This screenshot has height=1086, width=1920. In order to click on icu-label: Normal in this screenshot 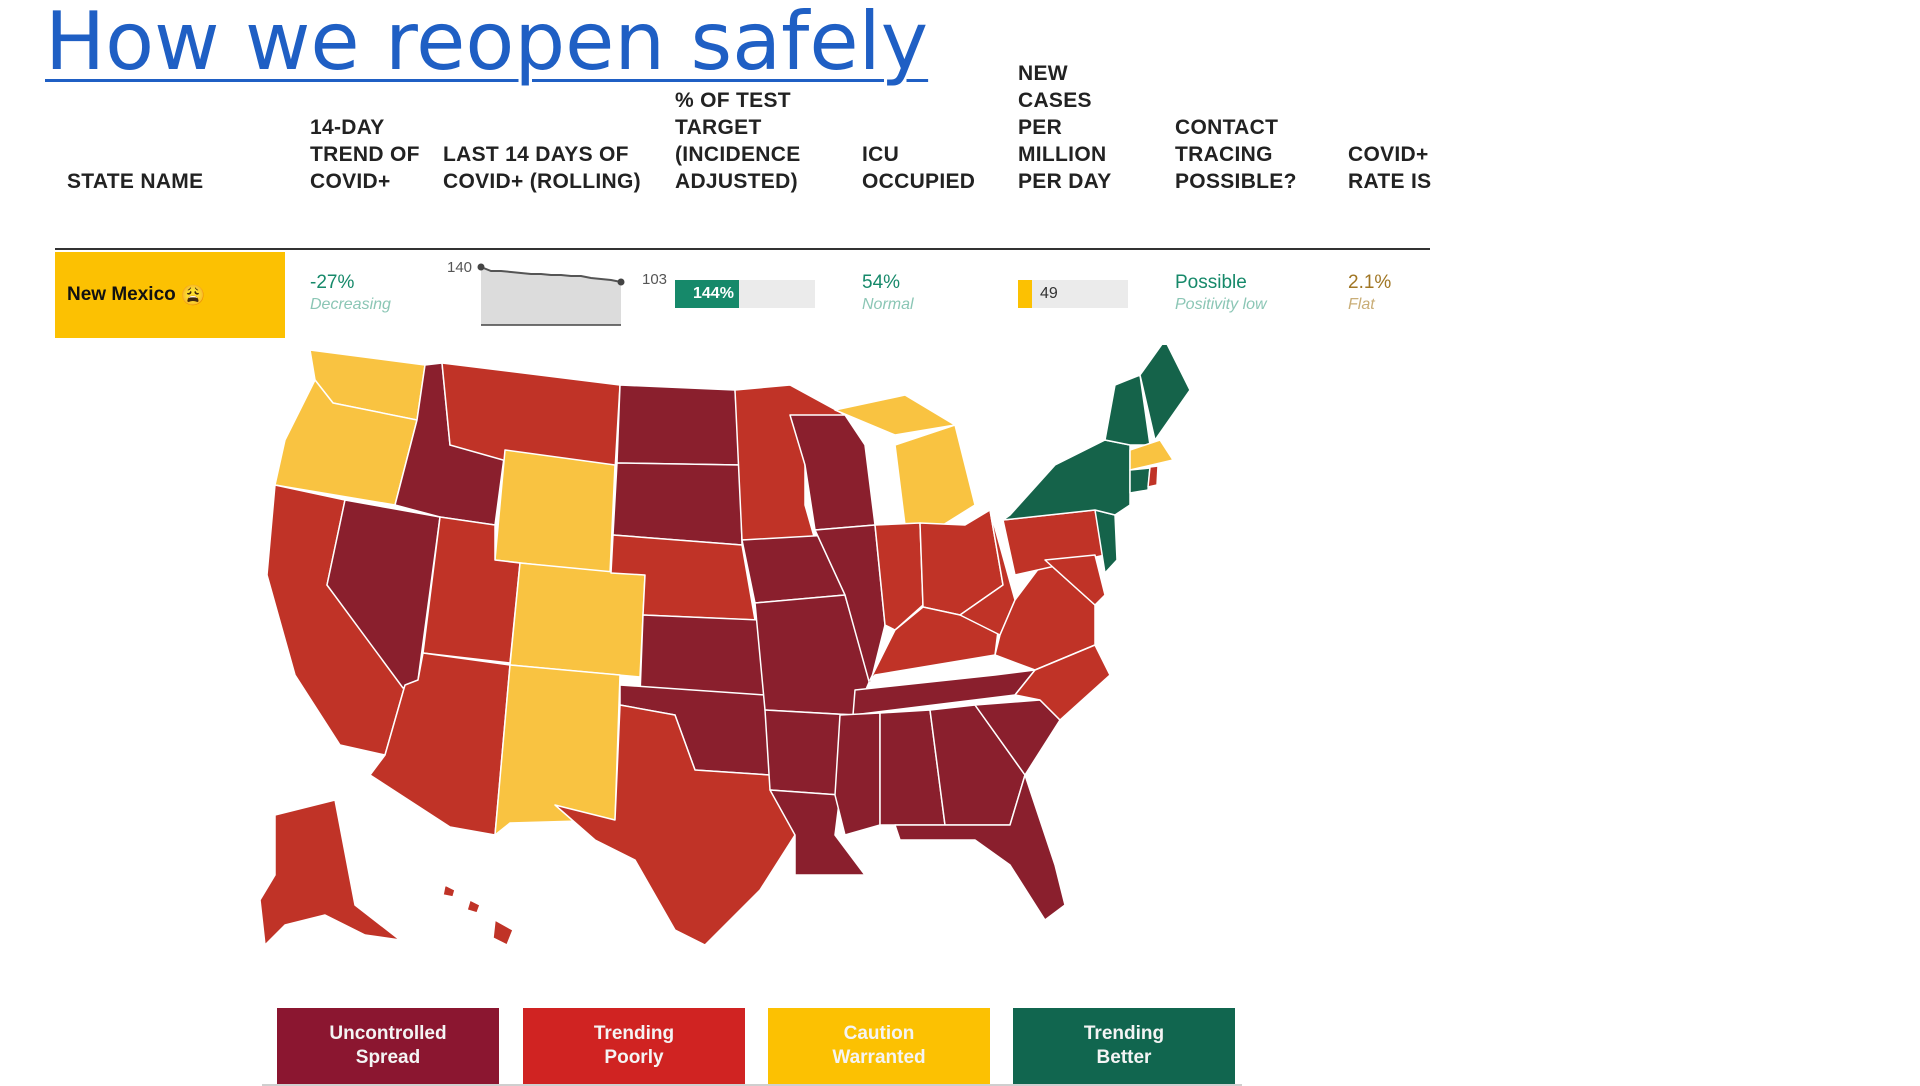, I will do `click(888, 304)`.